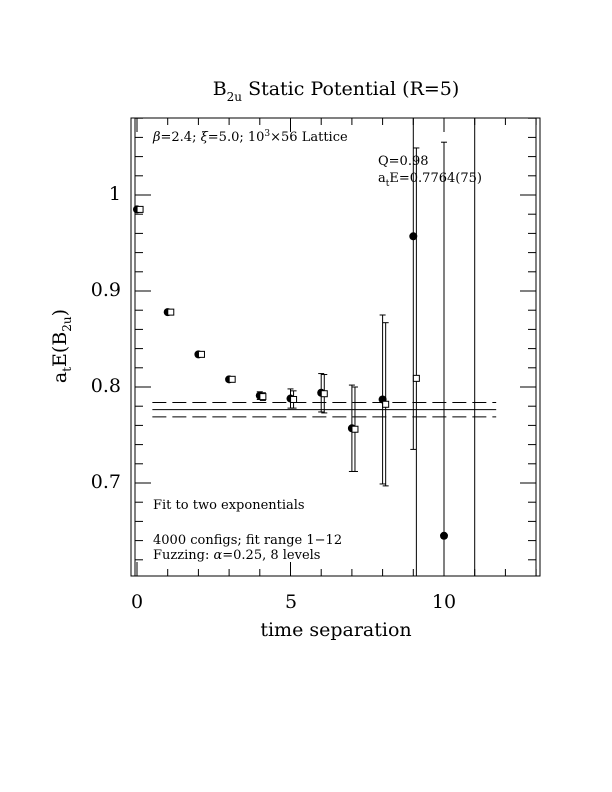 This screenshot has width=612, height=792. Describe the element at coordinates (250, 137) in the screenshot. I see `lattice-annotation: β=2.4; ξ=5.0; 103×56 Lattice` at that location.